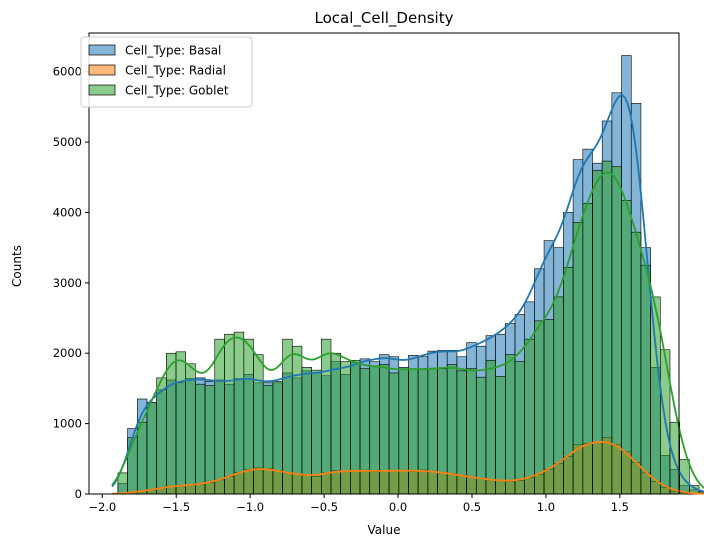 This screenshot has width=704, height=551. I want to click on x-tick-label: −2.0, so click(102, 507).